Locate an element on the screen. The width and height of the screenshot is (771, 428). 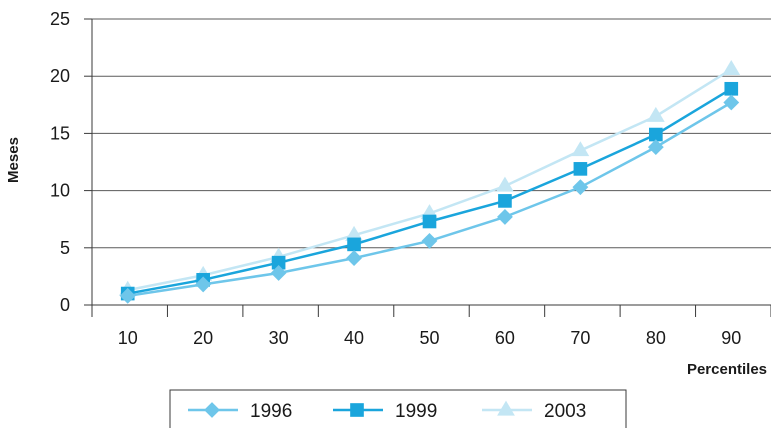
x-tick-label: 40 is located at coordinates (354, 338).